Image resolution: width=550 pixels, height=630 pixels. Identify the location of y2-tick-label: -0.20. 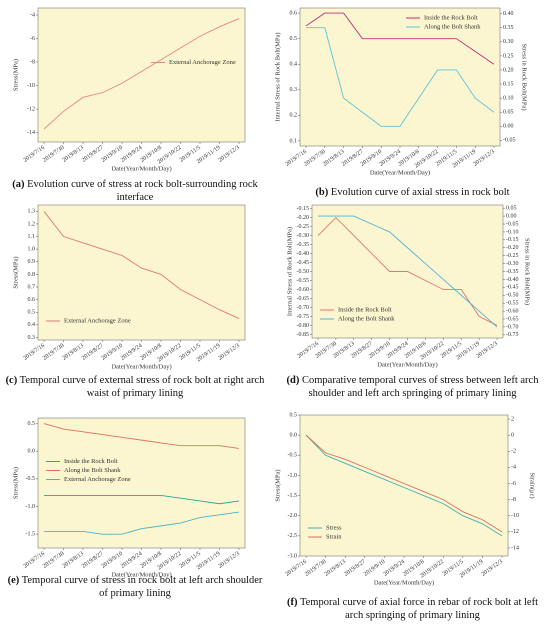
(512, 248).